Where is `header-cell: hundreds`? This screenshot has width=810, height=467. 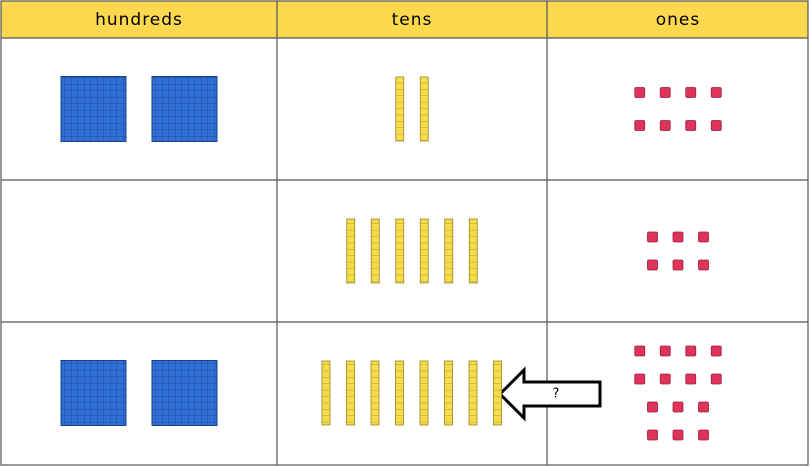
header-cell: hundreds is located at coordinates (139, 20).